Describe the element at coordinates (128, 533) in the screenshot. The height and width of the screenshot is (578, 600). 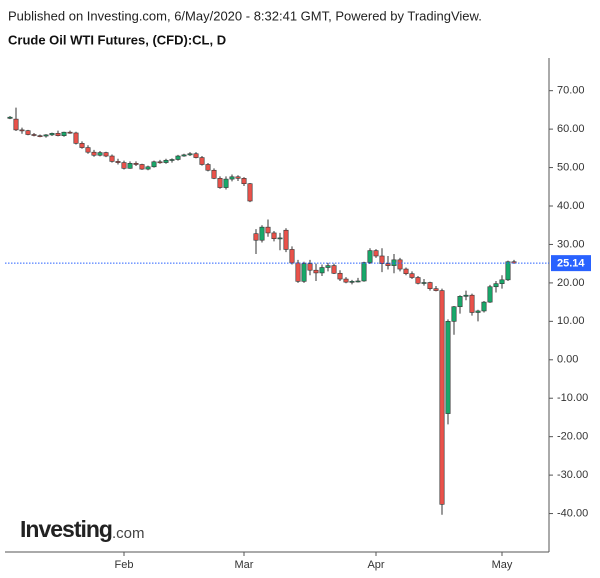
I see `logo-suffix: .com` at that location.